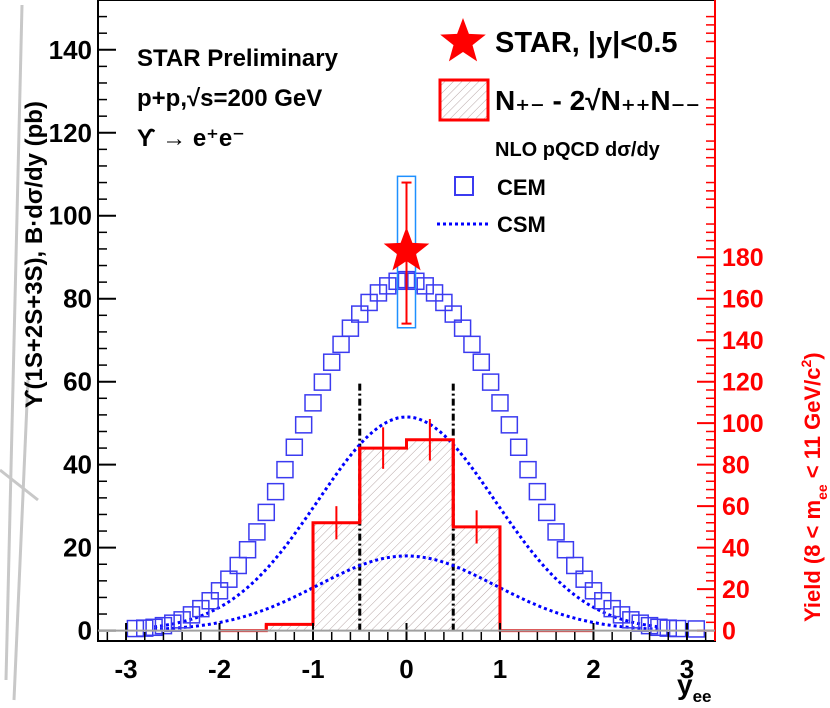 The height and width of the screenshot is (708, 830). I want to click on x-tick-label: -1, so click(312, 669).